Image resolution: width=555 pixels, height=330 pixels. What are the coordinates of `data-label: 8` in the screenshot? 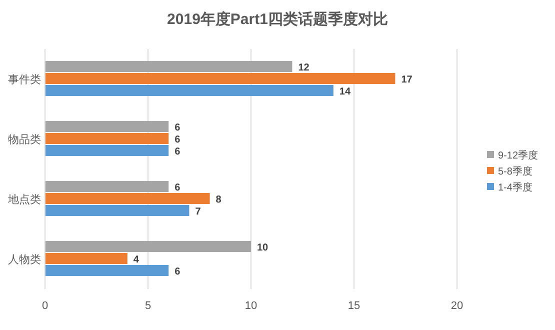 It's located at (219, 200).